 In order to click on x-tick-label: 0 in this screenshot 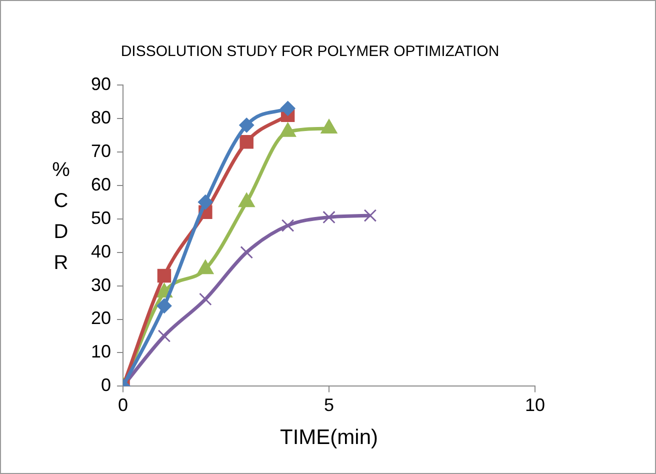, I will do `click(123, 404)`.